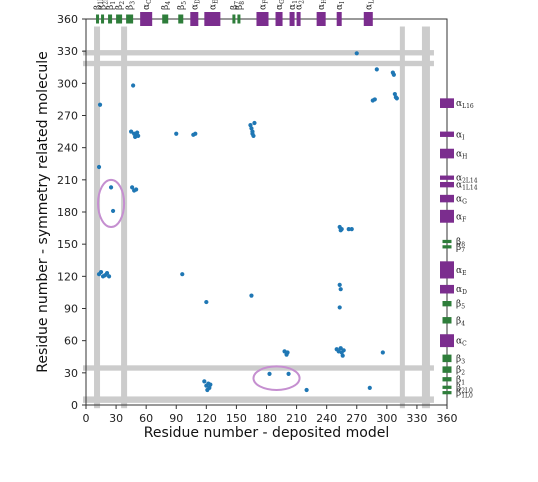 Image resolution: width=538 pixels, height=482 pixels. I want to click on x-tick-label-330: 330, so click(416, 418).